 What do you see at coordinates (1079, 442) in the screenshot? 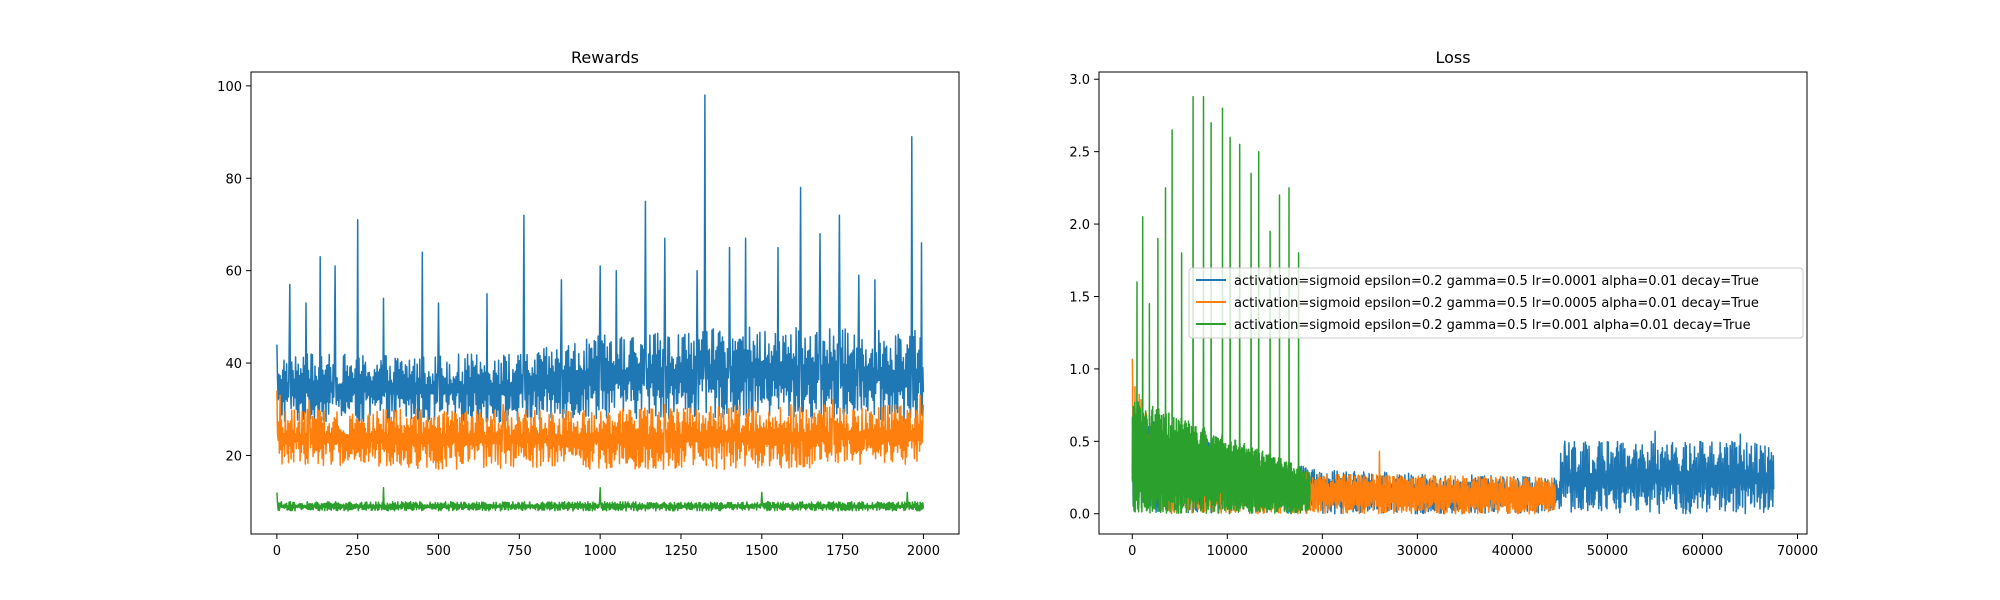
I see `loss-ytick-label: 0.5` at bounding box center [1079, 442].